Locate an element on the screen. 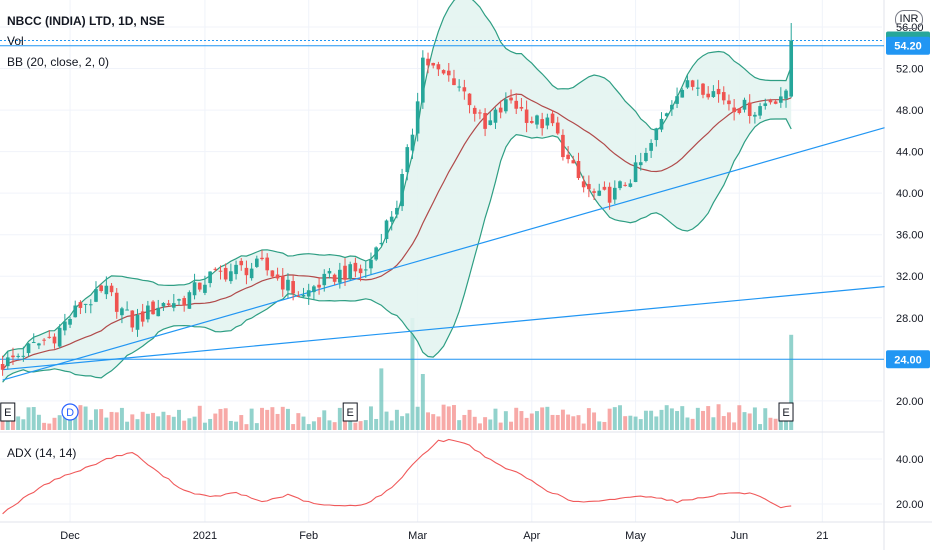 Image resolution: width=932 pixels, height=555 pixels. price-axis-tick: 20.00 is located at coordinates (910, 402).